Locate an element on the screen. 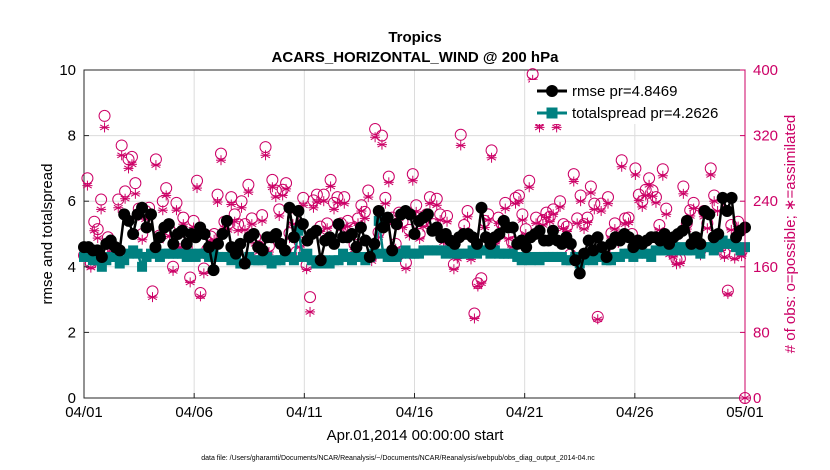 The image size is (830, 470). y-right-tick-label: 80 is located at coordinates (761, 332).